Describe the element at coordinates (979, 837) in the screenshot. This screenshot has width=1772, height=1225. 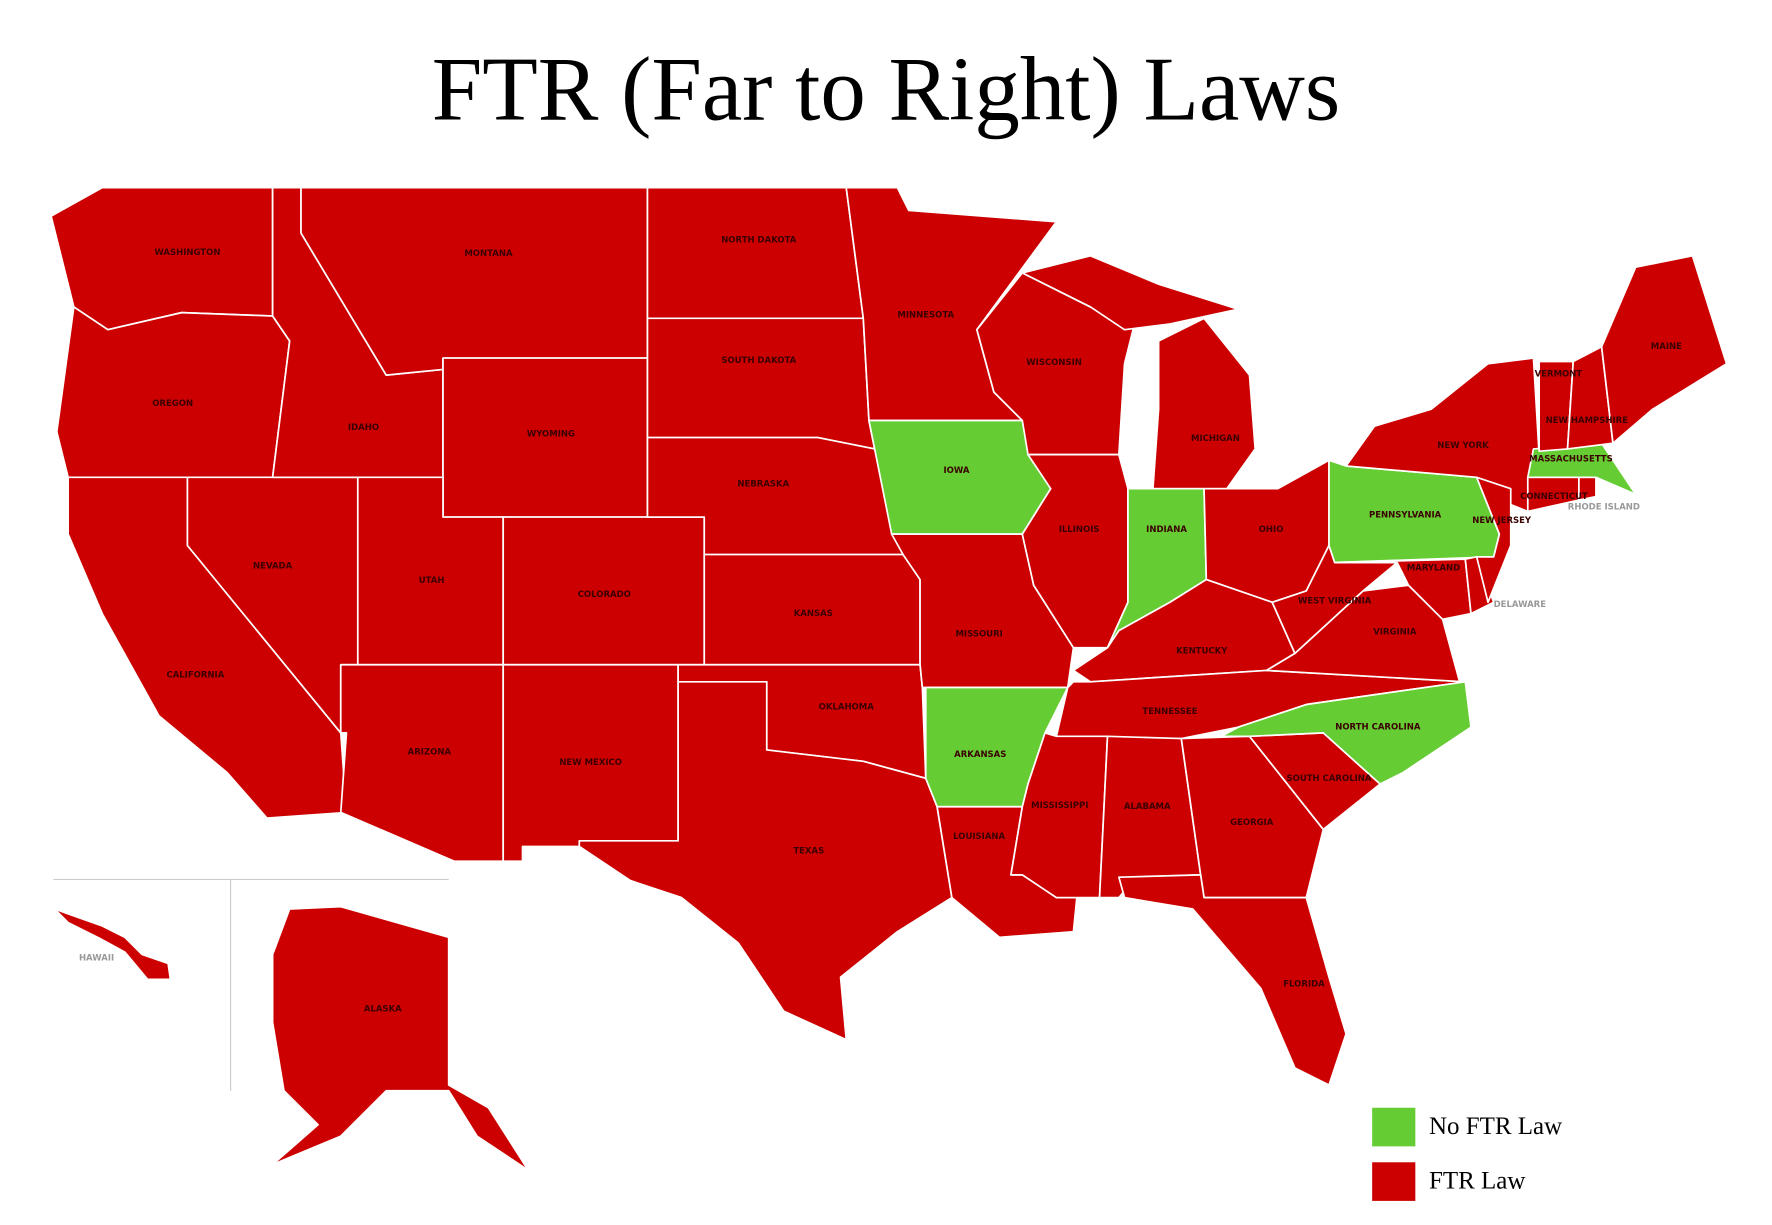
I see `state-label: LOUISIANA` at that location.